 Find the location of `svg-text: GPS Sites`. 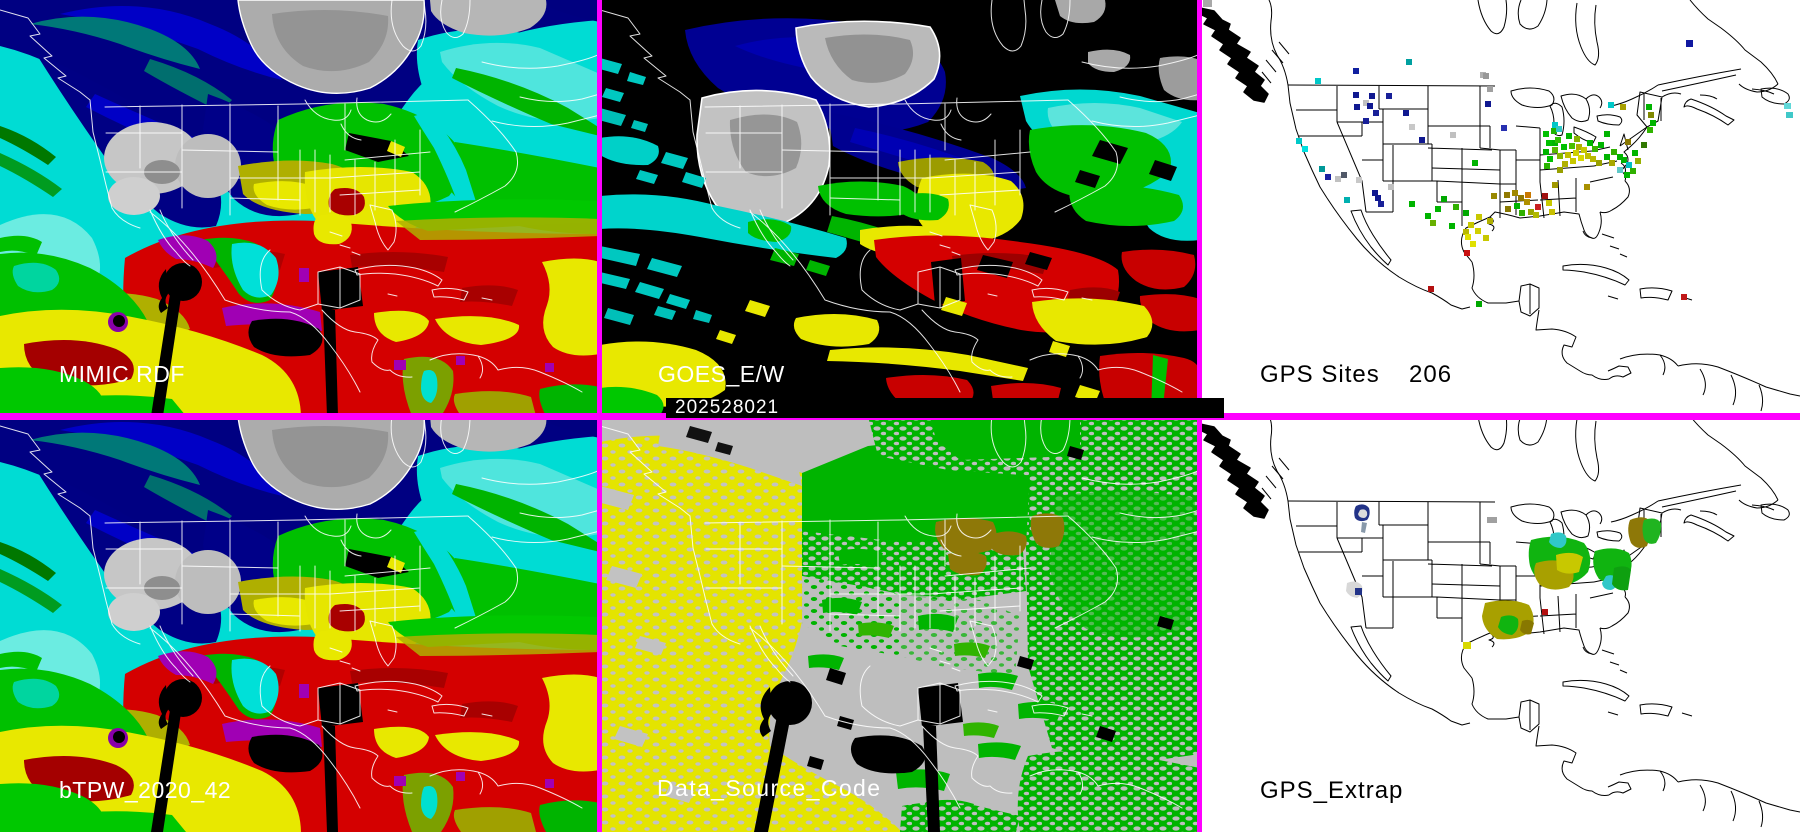

svg-text: GPS Sites is located at coordinates (1320, 374).